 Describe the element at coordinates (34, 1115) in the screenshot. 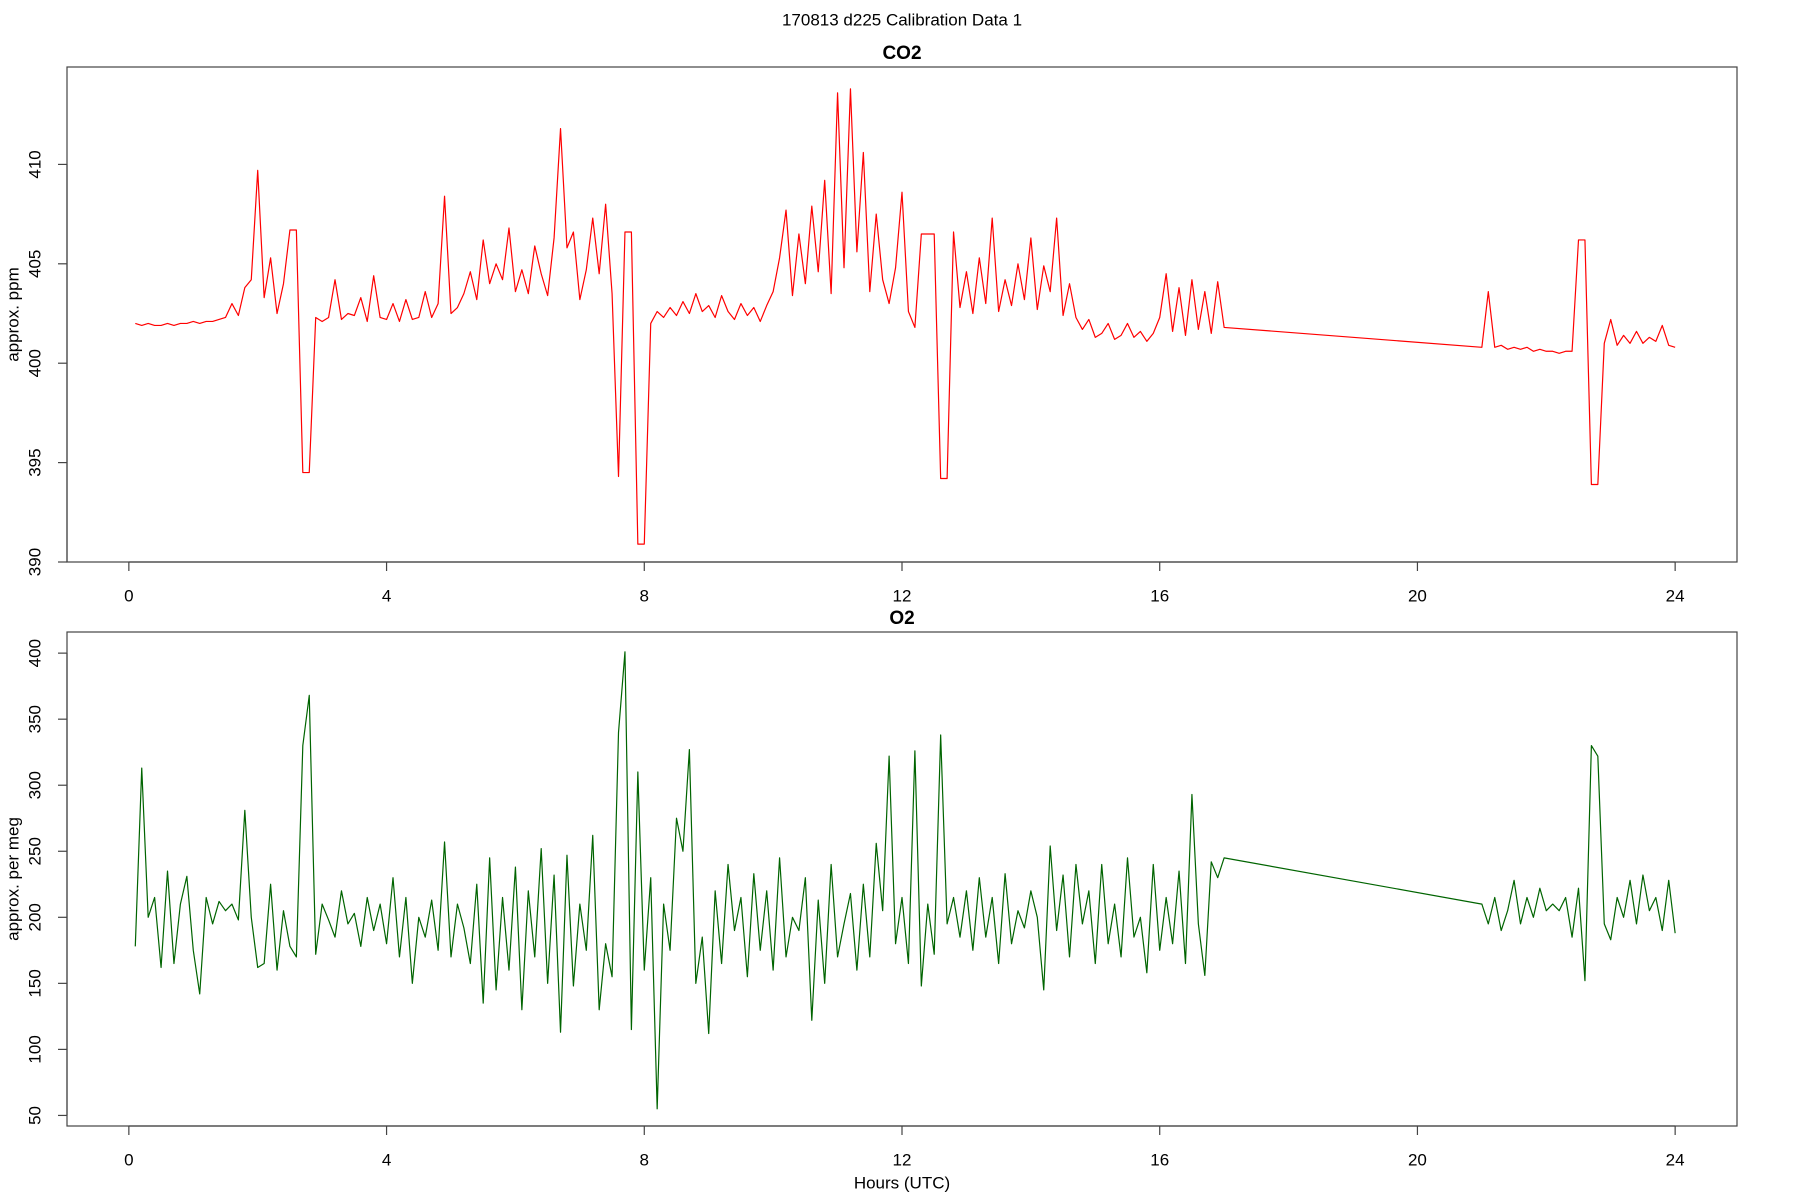

I see `y-tick-label: 50` at that location.